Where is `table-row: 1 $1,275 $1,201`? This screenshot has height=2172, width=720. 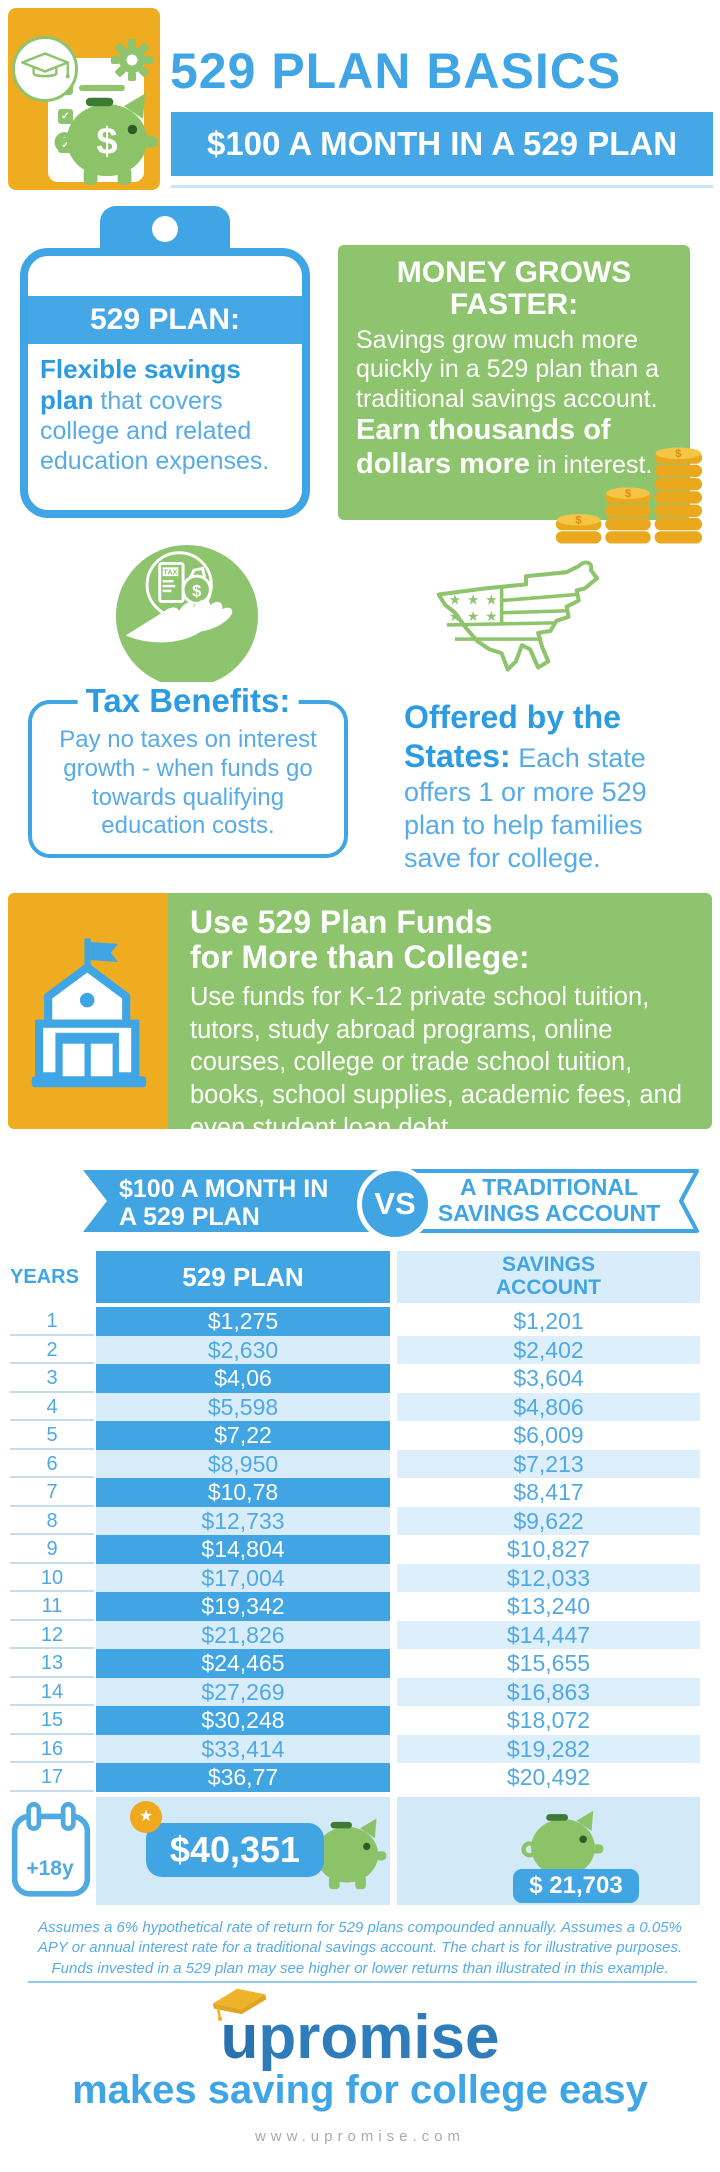
table-row: 1 $1,275 $1,201 is located at coordinates (360, 1321).